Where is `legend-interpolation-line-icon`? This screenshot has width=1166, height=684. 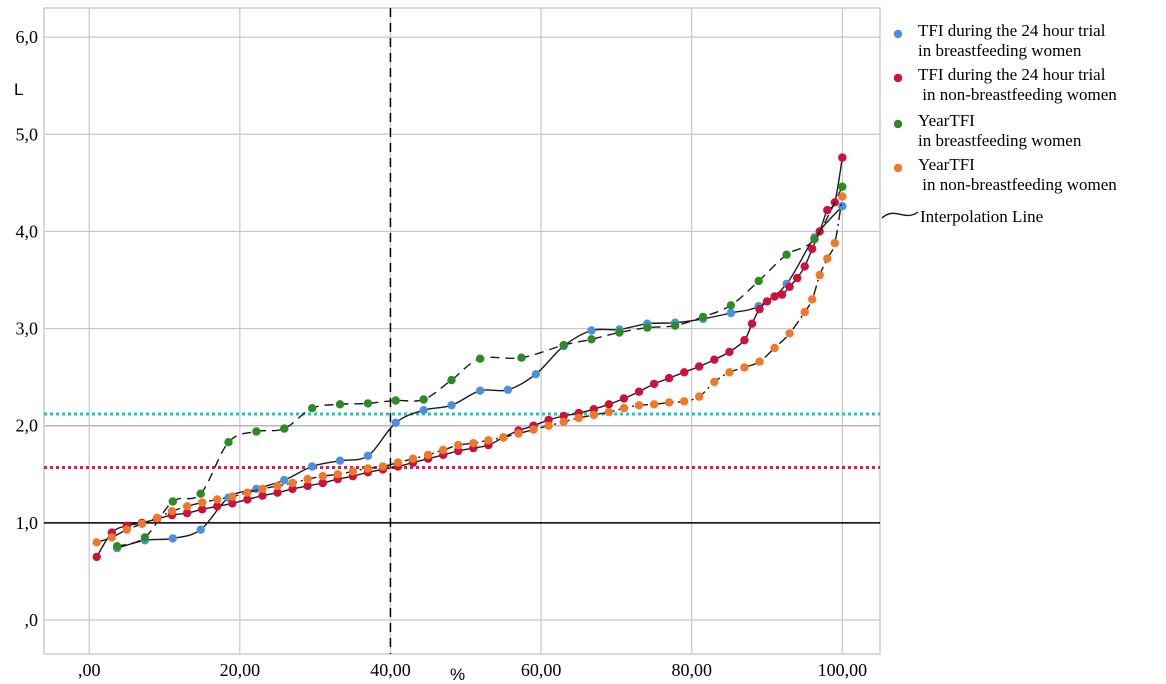 legend-interpolation-line-icon is located at coordinates (900, 215).